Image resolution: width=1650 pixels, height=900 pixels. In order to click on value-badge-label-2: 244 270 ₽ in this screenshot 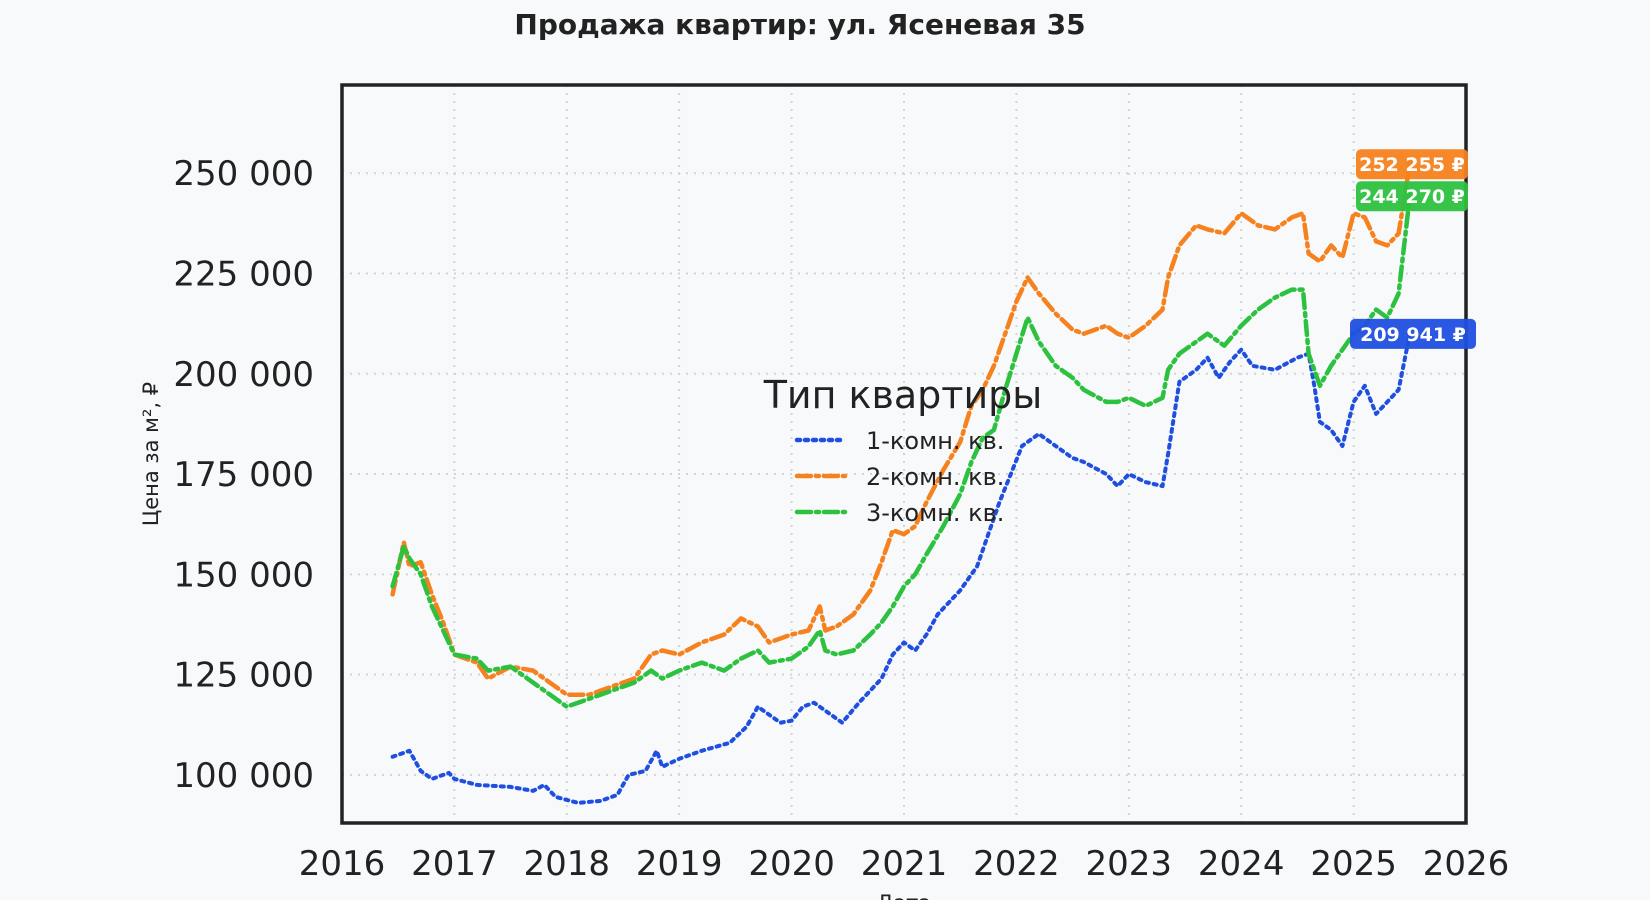, I will do `click(1412, 197)`.